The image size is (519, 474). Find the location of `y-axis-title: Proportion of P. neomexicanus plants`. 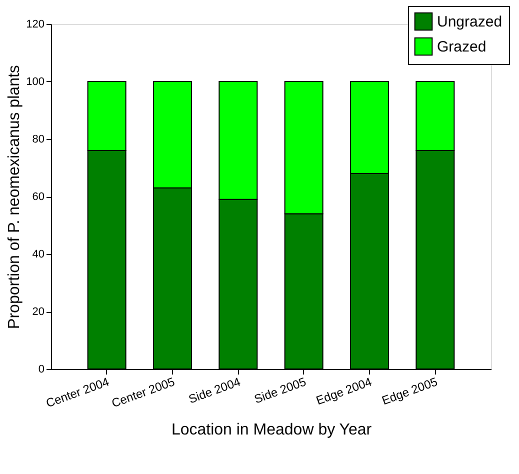

y-axis-title: Proportion of P. neomexicanus plants is located at coordinates (15, 197).